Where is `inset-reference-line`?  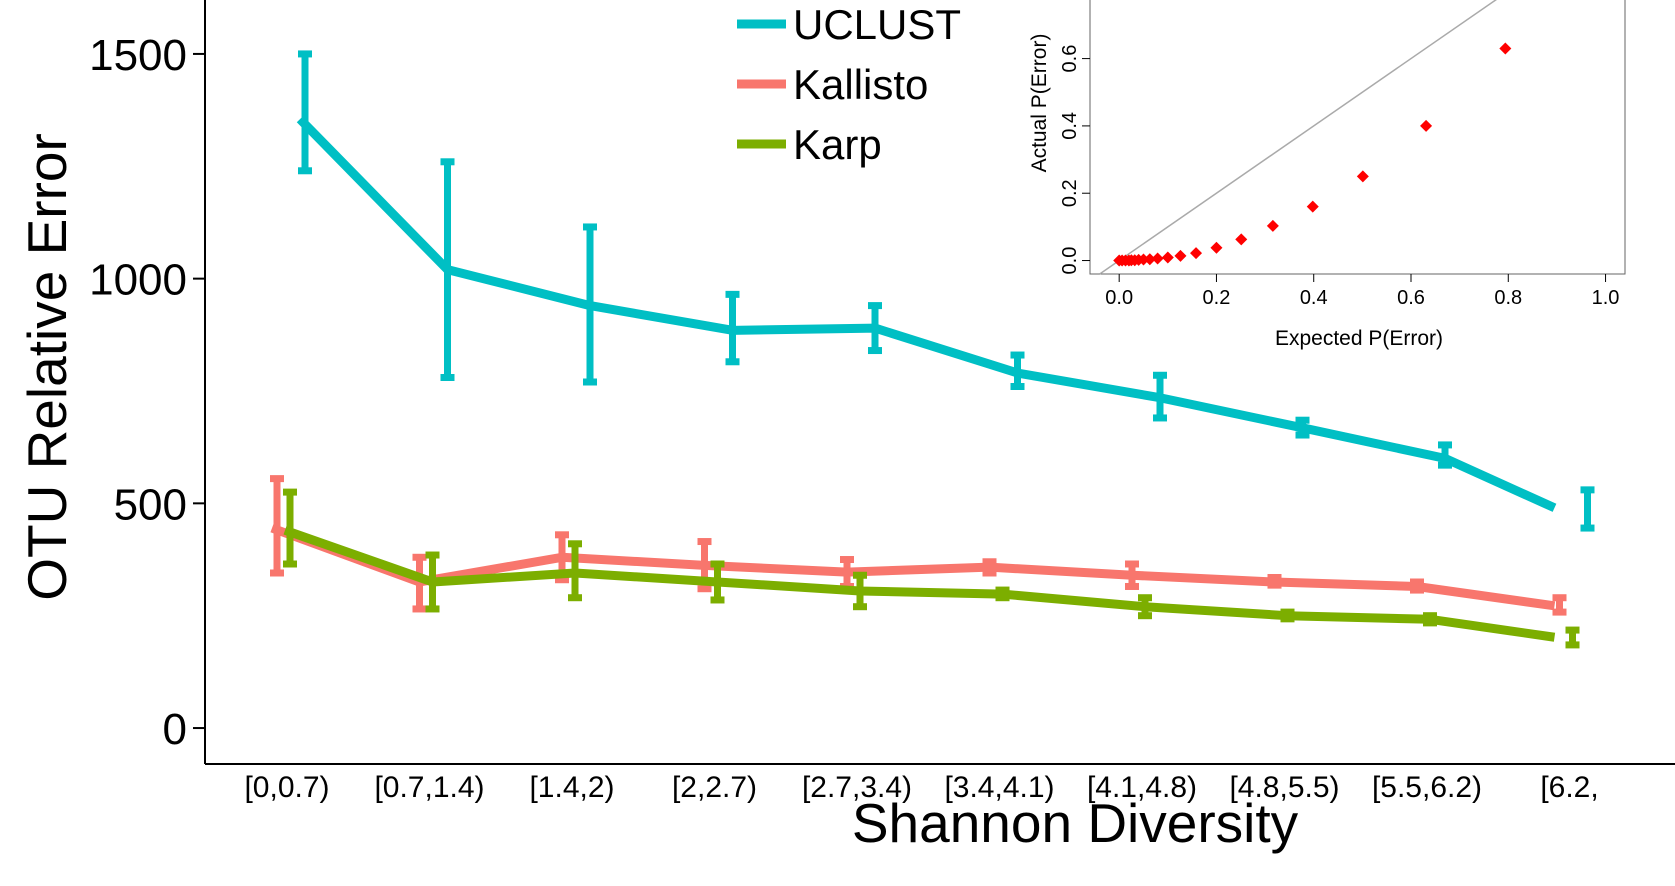 inset-reference-line is located at coordinates (1298, 137).